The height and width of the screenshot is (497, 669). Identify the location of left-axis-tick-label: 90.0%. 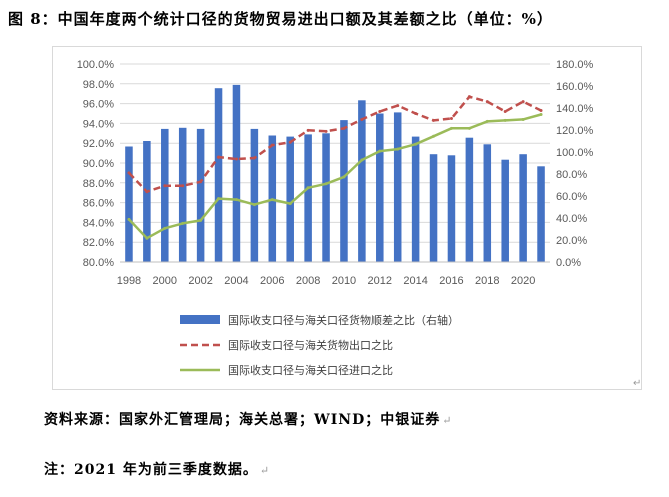
(98, 164).